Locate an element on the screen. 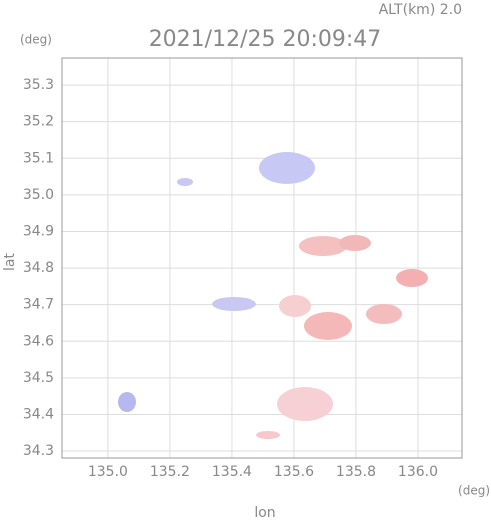 The image size is (491, 521). altitude: ALT(km) 2.0 is located at coordinates (420, 10).